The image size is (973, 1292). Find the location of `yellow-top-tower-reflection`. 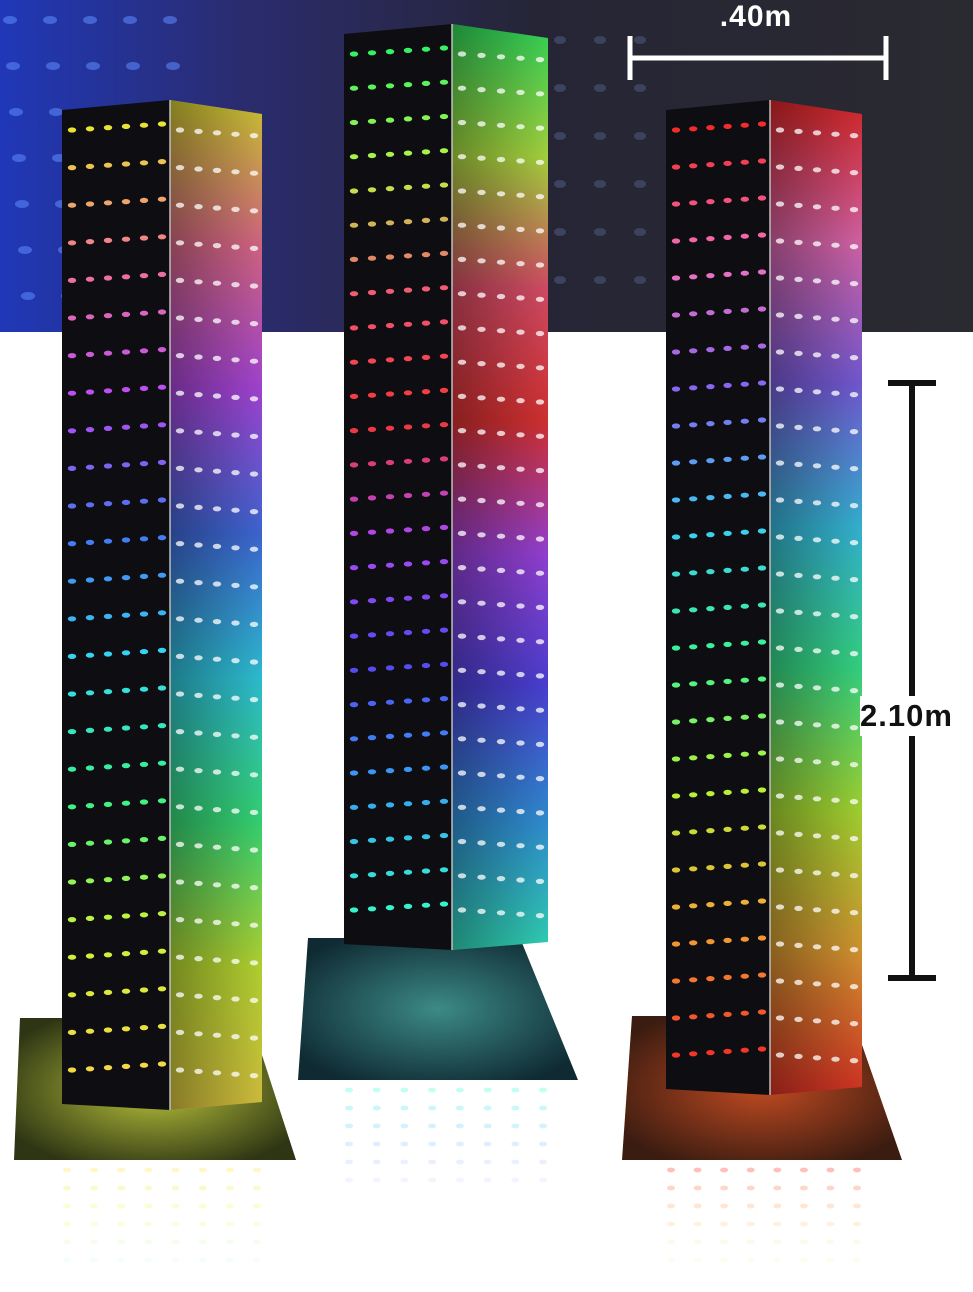

yellow-top-tower-reflection is located at coordinates (162, 1215).